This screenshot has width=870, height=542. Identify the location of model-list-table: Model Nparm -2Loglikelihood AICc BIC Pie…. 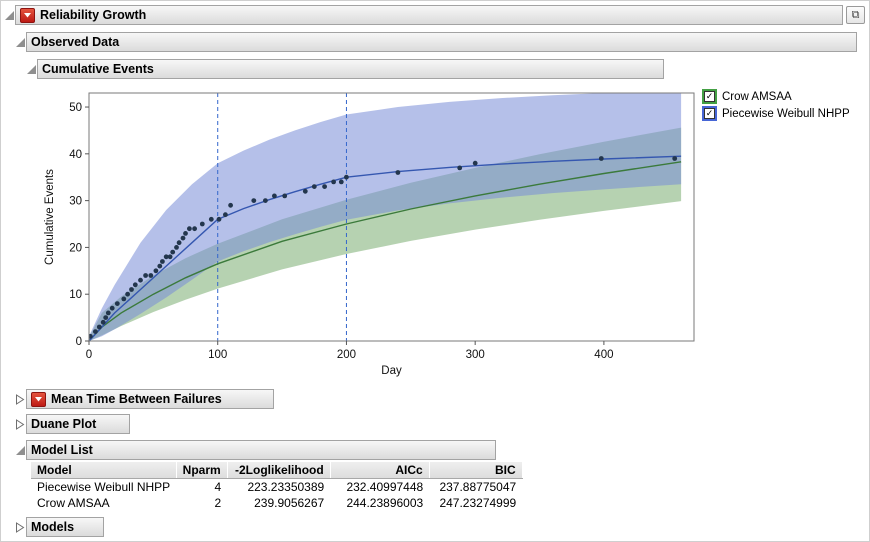
(277, 486).